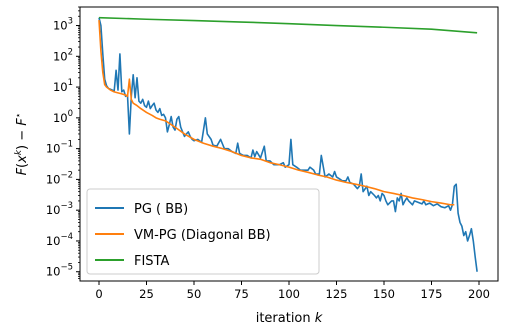  What do you see at coordinates (63, 25) in the screenshot?
I see `y-tick-label: 10³` at bounding box center [63, 25].